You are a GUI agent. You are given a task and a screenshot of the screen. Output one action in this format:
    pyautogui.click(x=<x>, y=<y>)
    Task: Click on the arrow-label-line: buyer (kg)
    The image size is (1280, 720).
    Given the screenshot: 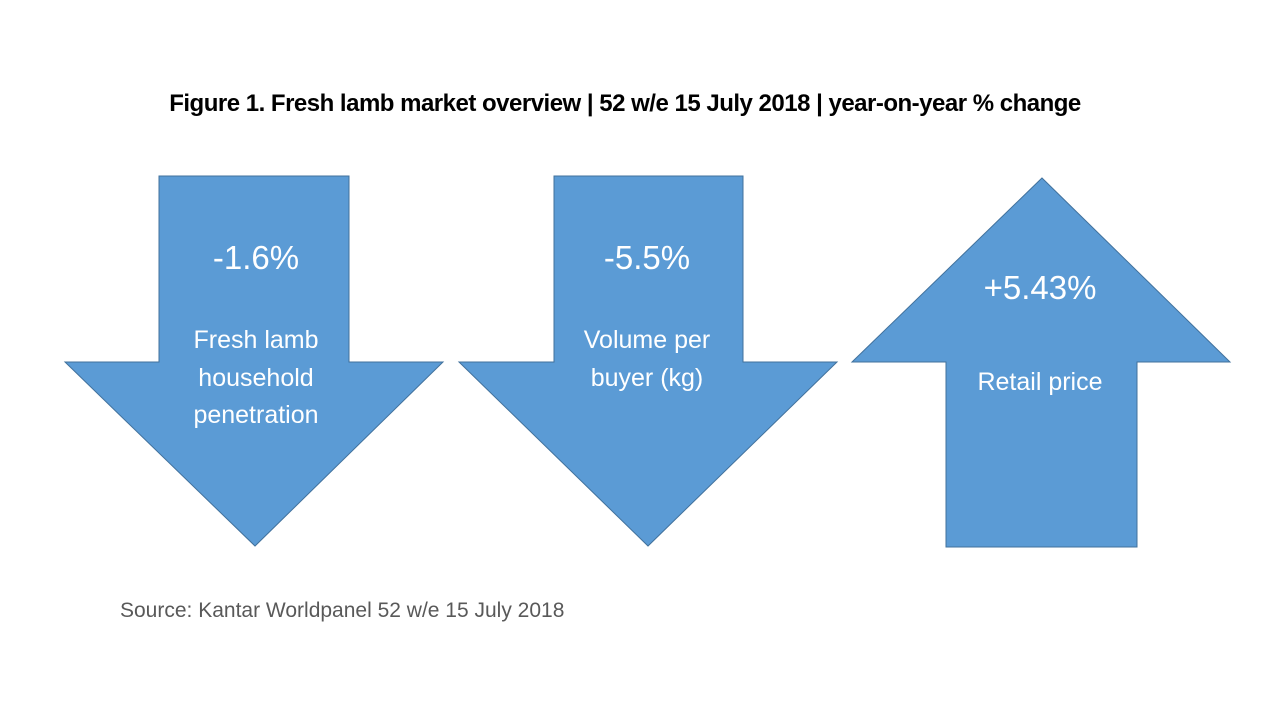 What is the action you would take?
    pyautogui.click(x=647, y=378)
    